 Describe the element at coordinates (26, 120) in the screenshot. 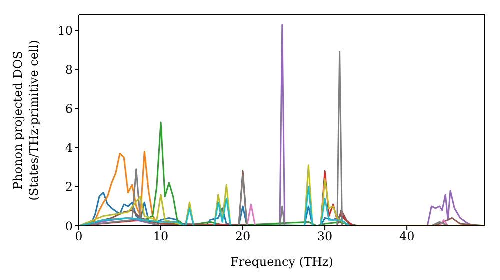

I see `y-axis-title: Phonon projected DOS (States/THz·primitive cell)` at that location.